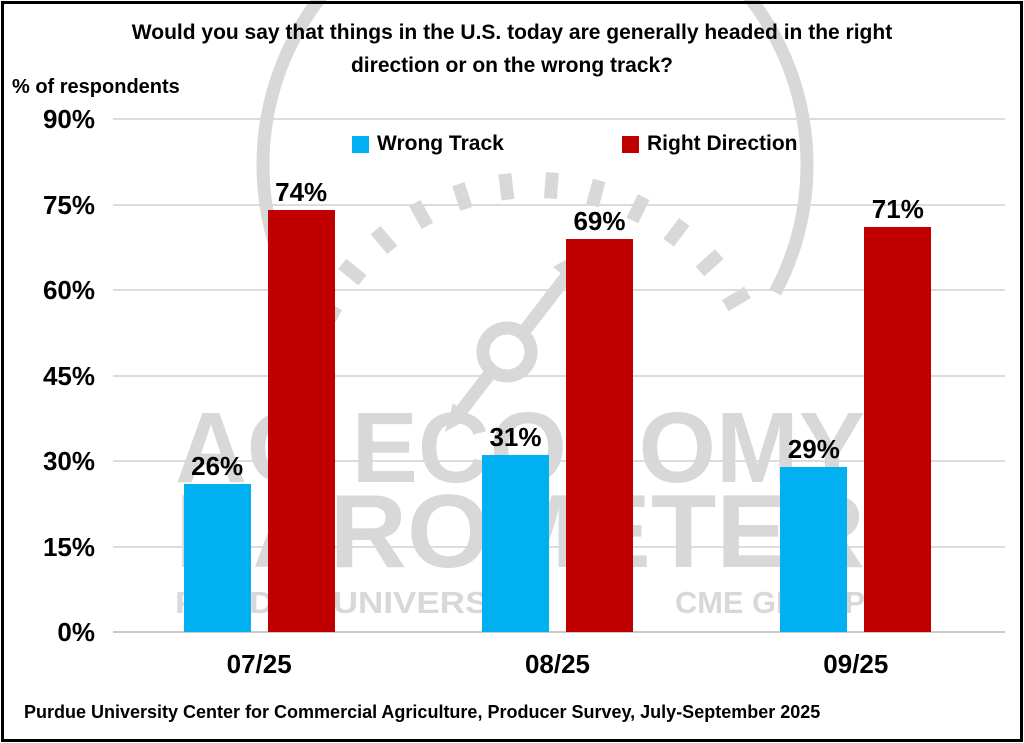 Image resolution: width=1024 pixels, height=743 pixels. What do you see at coordinates (68, 290) in the screenshot?
I see `y-tick-label-60: 60%` at bounding box center [68, 290].